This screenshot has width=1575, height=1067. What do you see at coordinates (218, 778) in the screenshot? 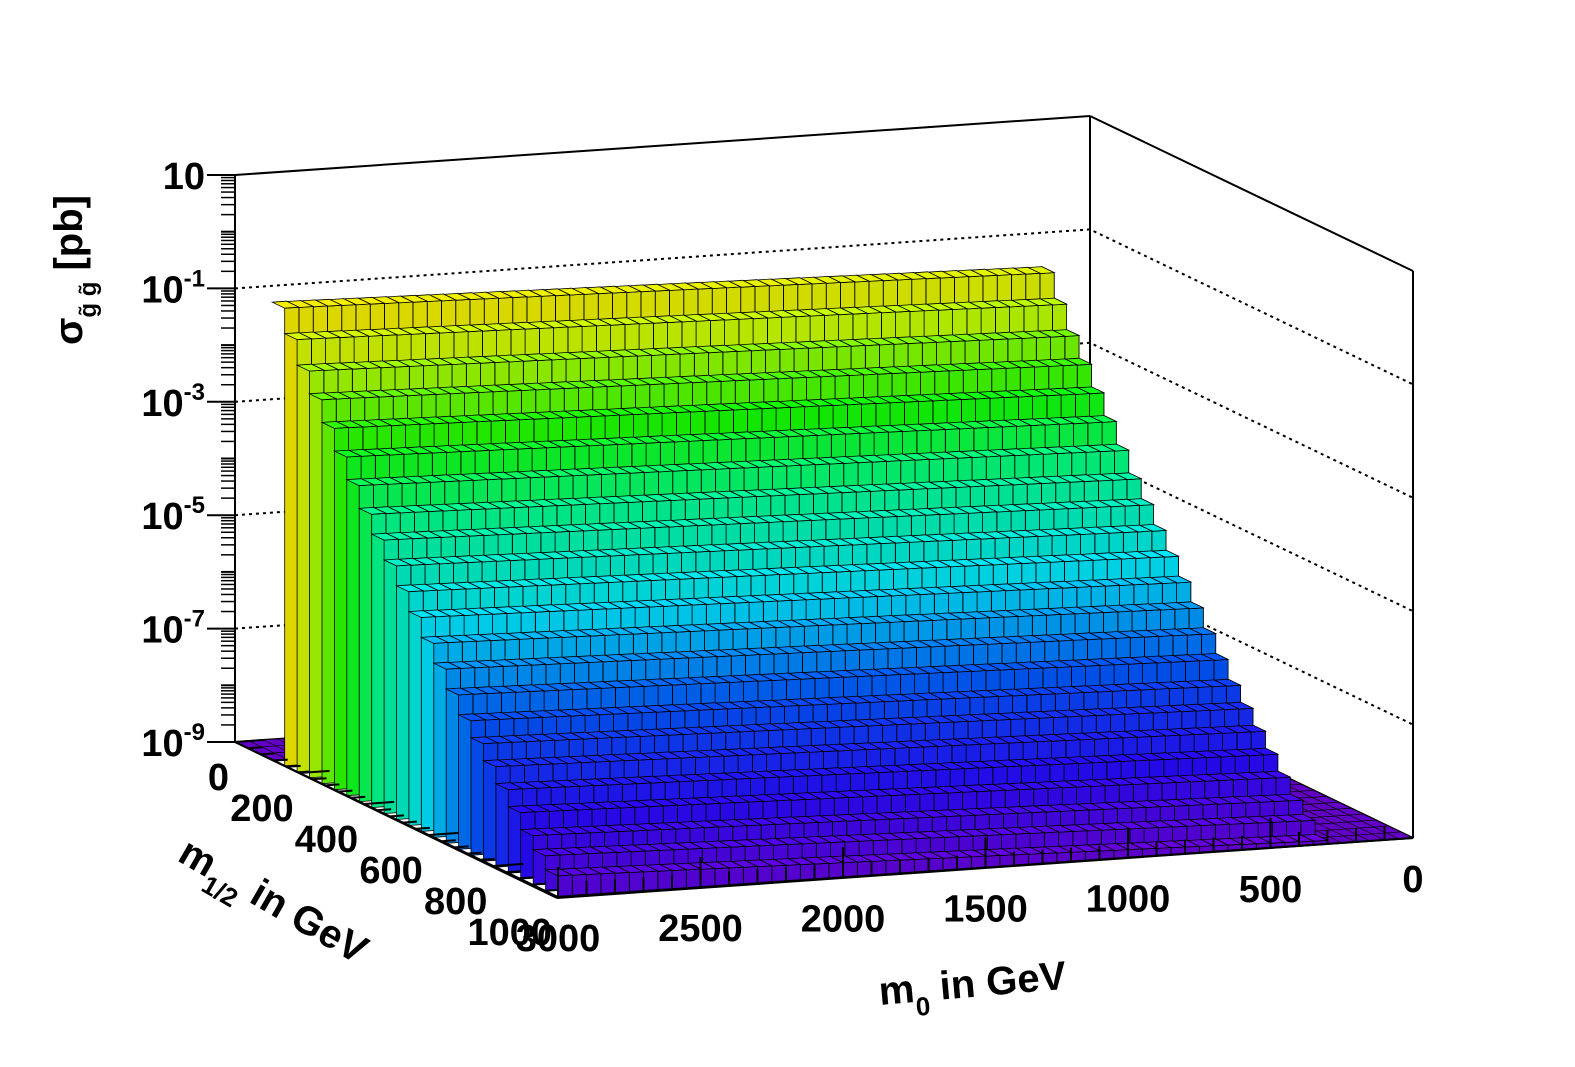
I see `y-tick-label: 0` at bounding box center [218, 778].